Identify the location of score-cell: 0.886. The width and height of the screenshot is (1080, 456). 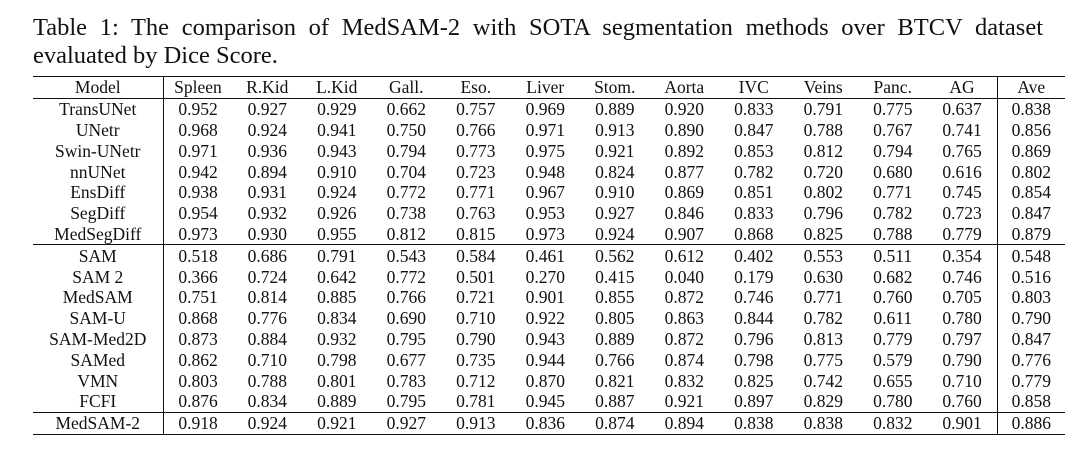
(1030, 423).